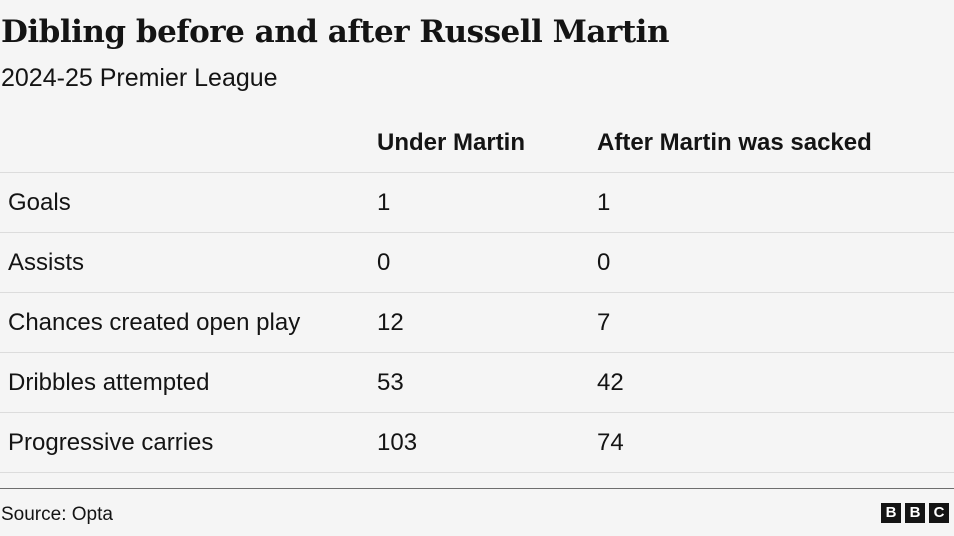  Describe the element at coordinates (734, 142) in the screenshot. I see `header-after-martin: After Martin was sacked` at that location.